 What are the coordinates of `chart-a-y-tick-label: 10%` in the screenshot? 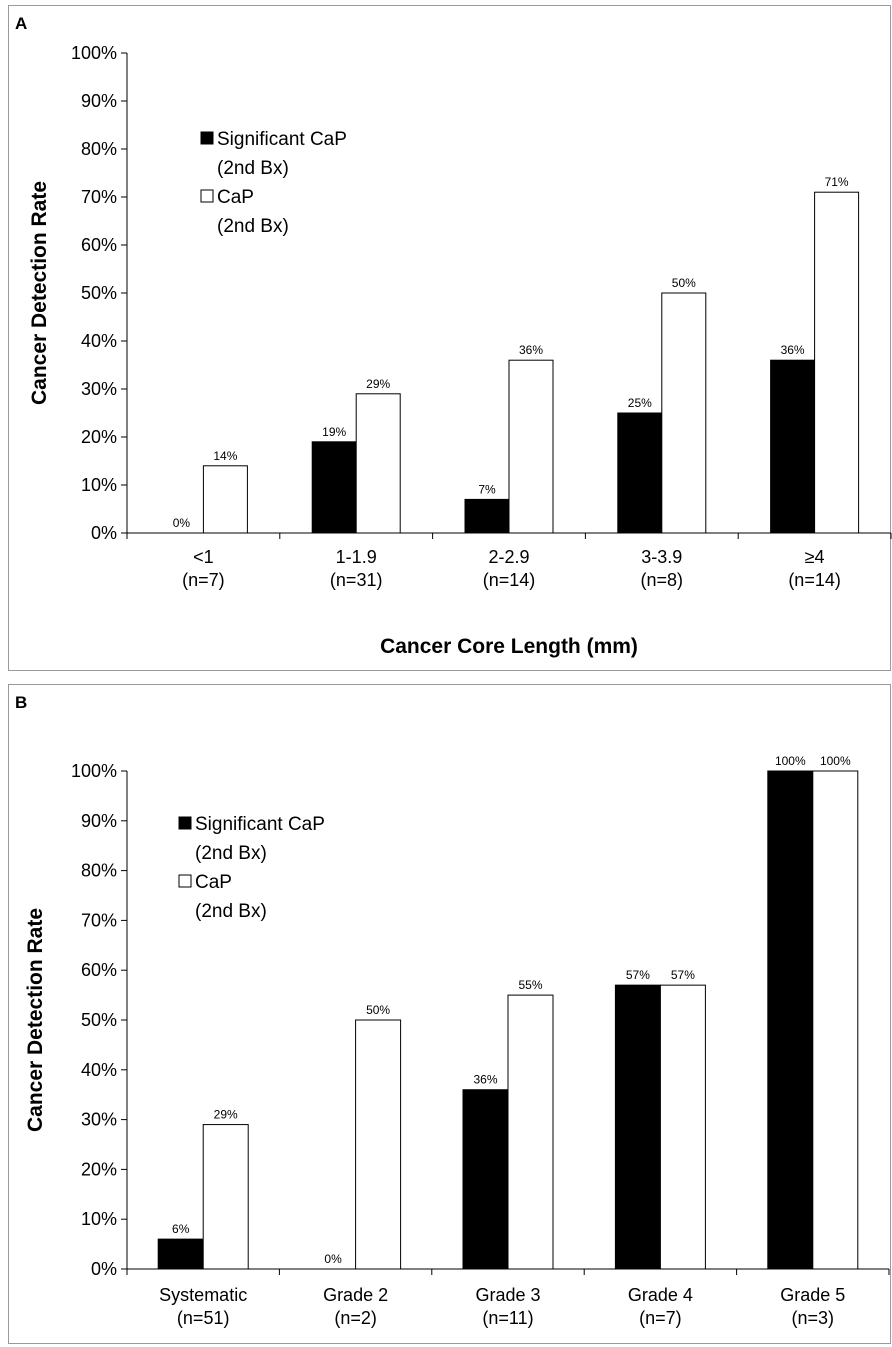 It's located at (99, 485).